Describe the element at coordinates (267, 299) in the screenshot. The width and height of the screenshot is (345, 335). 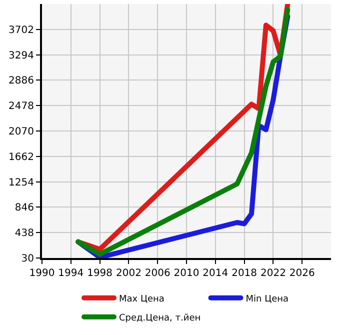
I see `legend-label: Min Цена` at that location.